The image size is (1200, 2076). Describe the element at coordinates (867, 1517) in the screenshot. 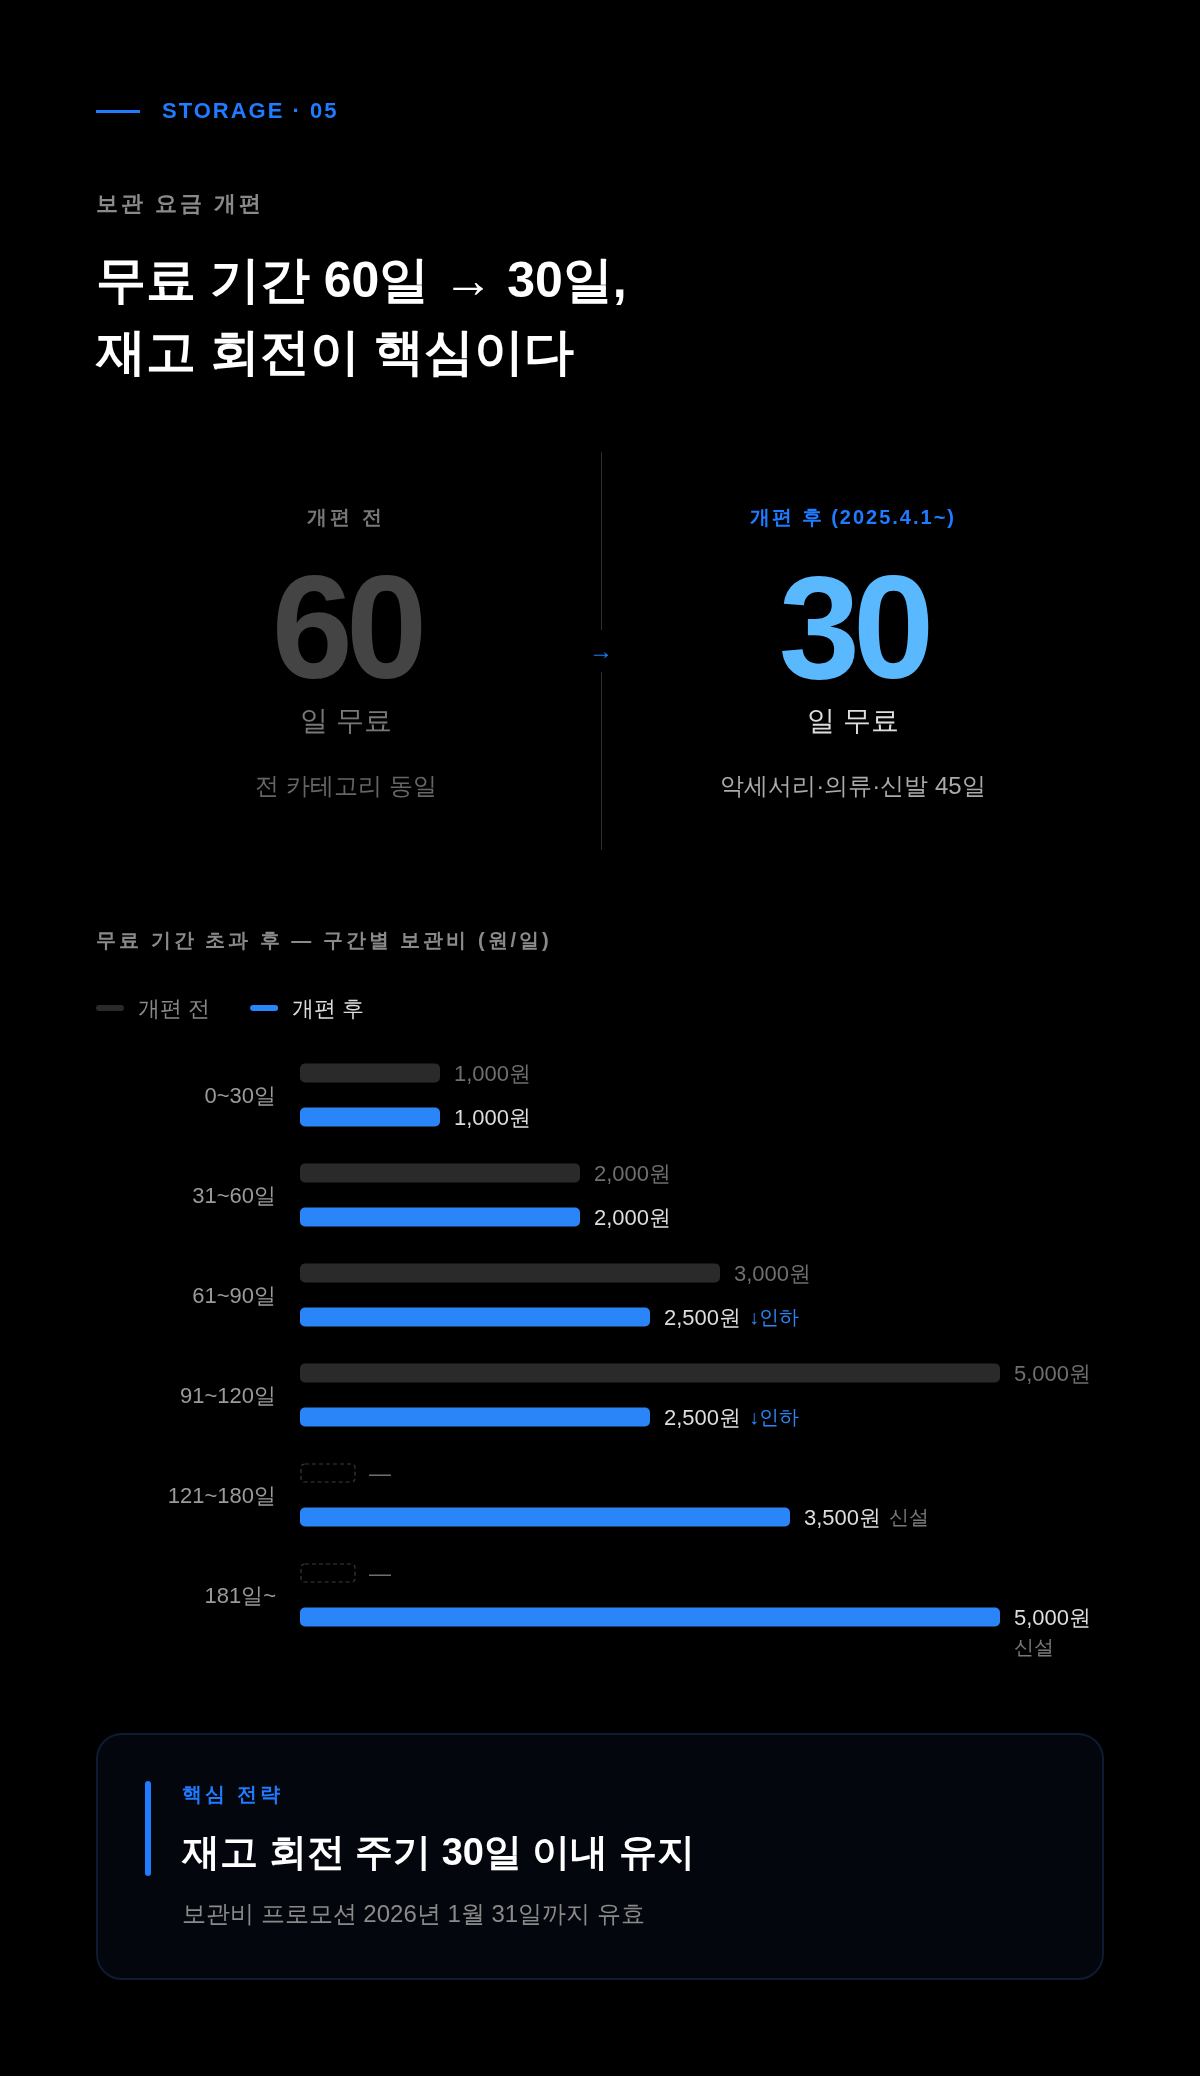

I see `data-label: 3,500원 신설` at that location.